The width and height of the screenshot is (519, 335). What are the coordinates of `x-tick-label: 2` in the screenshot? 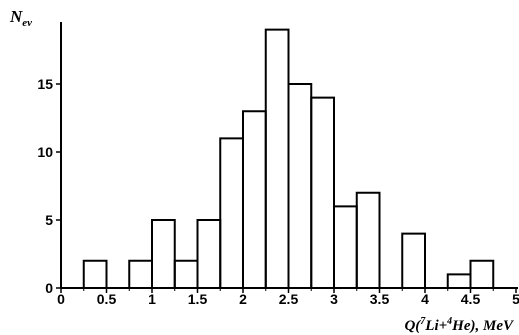 It's located at (243, 299).